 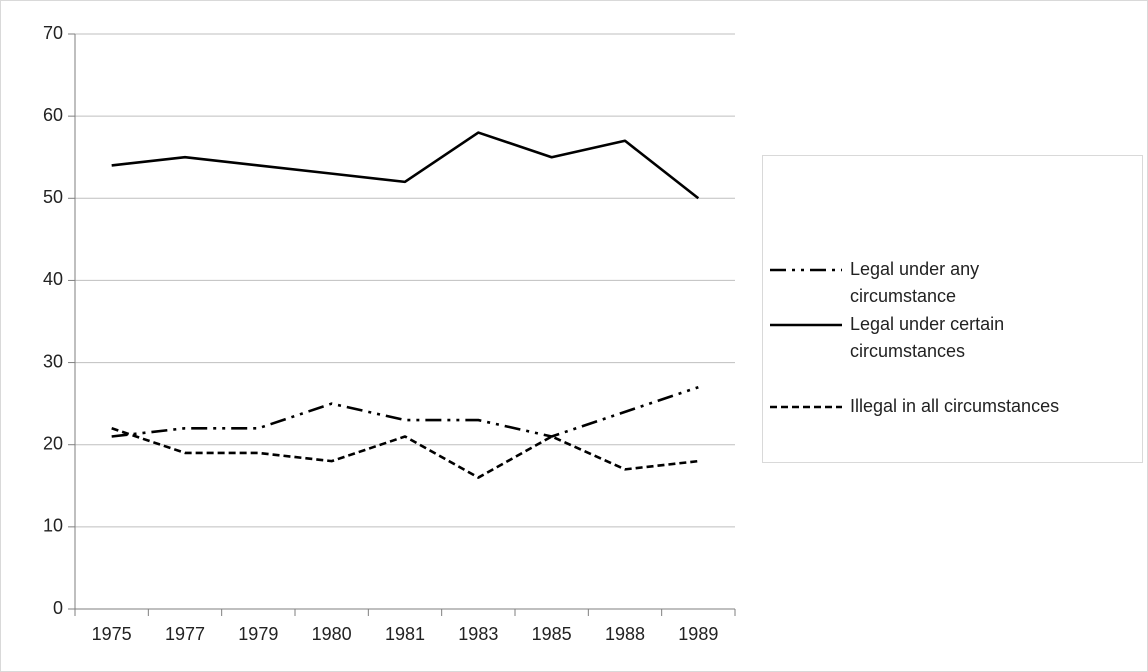 I want to click on legend-line: Legal under certain, so click(x=927, y=324).